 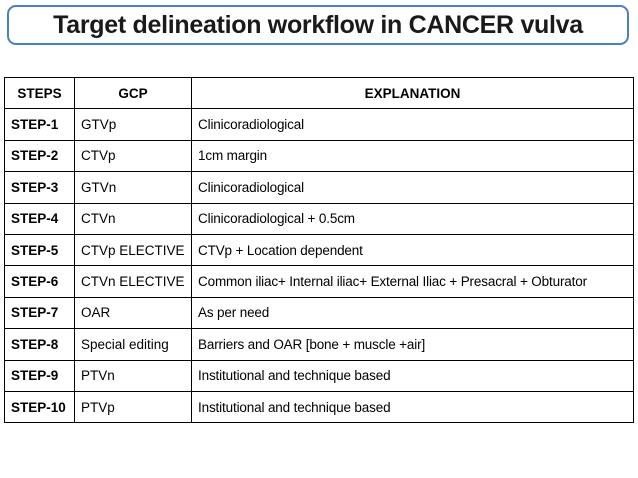 I want to click on table-row: STEP-7 OAR As per need, so click(x=319, y=313).